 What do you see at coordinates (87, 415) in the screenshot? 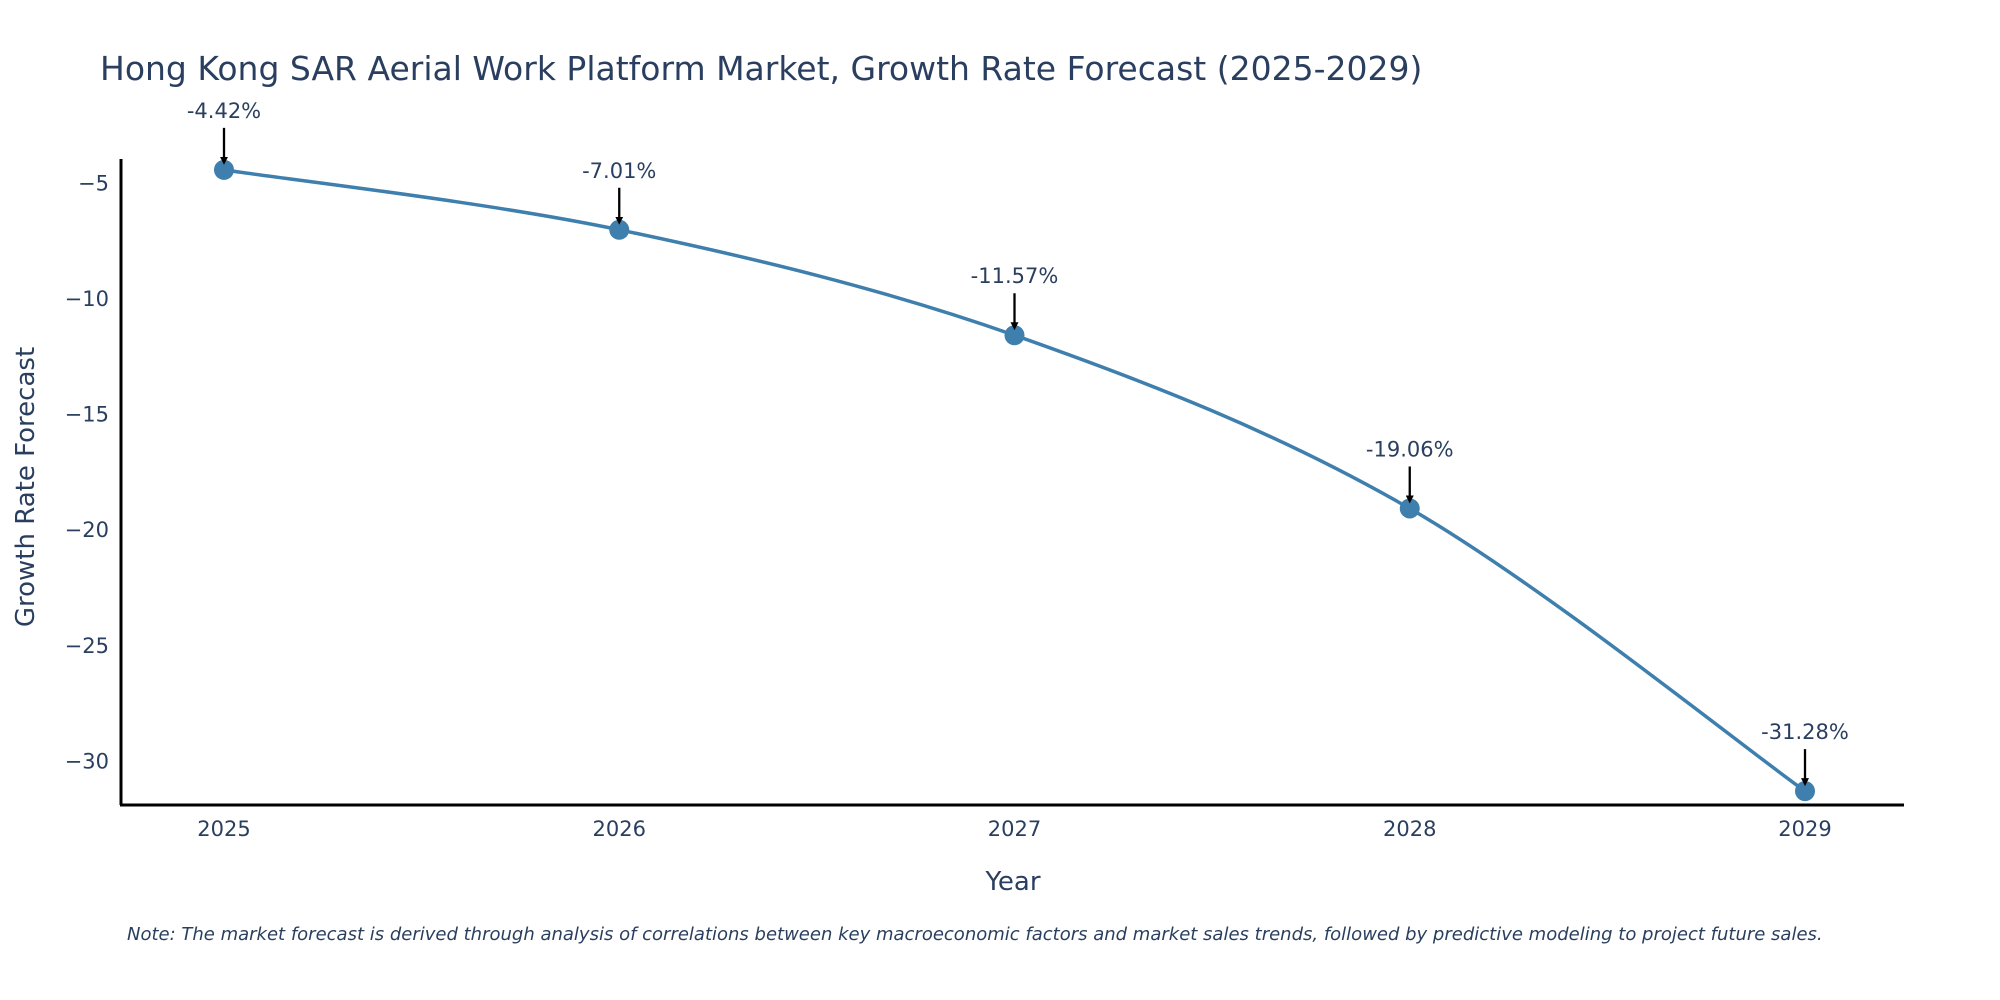
I see `y-tick-label: −15` at bounding box center [87, 415].